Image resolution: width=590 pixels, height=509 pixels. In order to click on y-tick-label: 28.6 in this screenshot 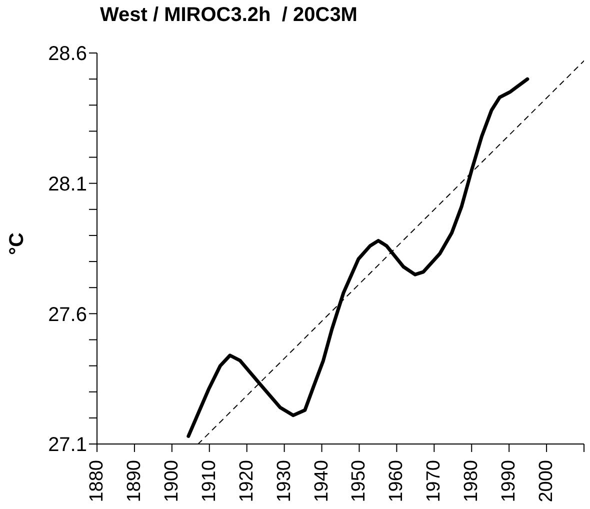, I will do `click(67, 54)`.